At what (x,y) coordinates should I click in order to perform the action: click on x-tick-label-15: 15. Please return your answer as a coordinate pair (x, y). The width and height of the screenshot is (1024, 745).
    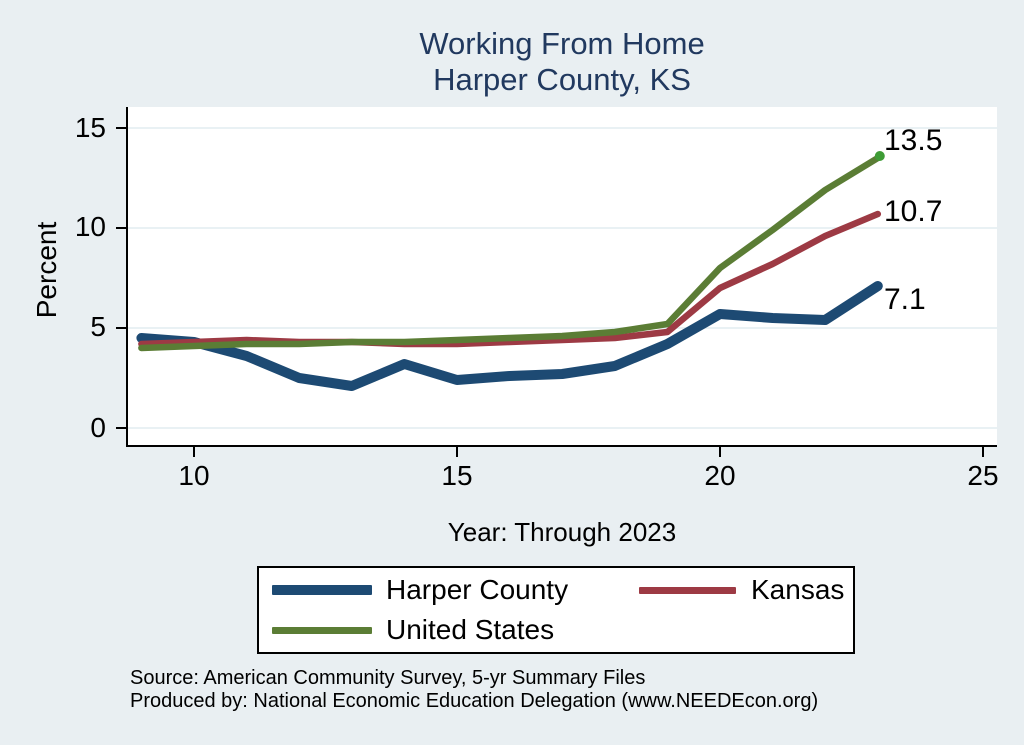
    Looking at the image, I should click on (457, 475).